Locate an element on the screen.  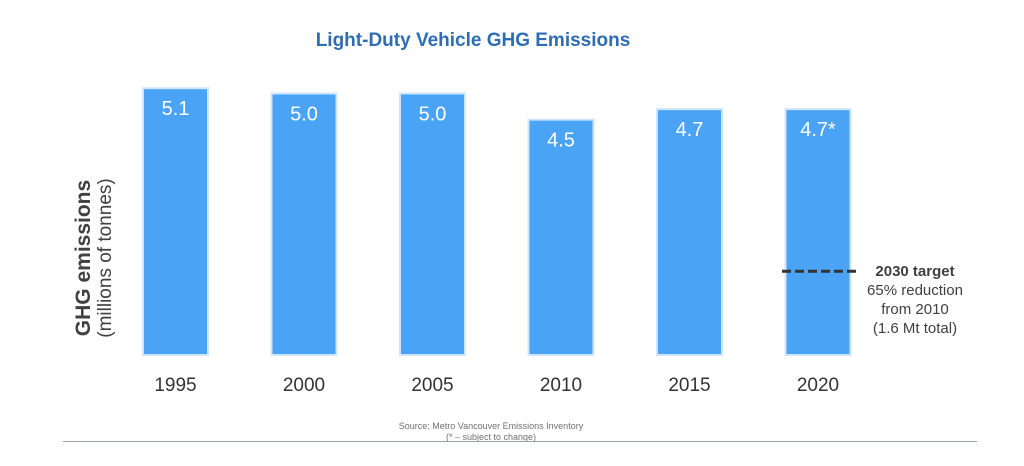
bar-value-label-2000: 5.0 is located at coordinates (304, 114).